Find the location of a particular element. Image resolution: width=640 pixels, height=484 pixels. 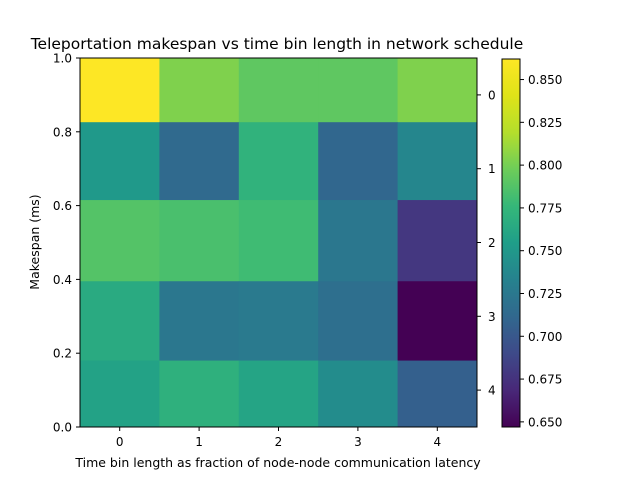

colorbar-tick-label: 0.650 is located at coordinates (545, 422).